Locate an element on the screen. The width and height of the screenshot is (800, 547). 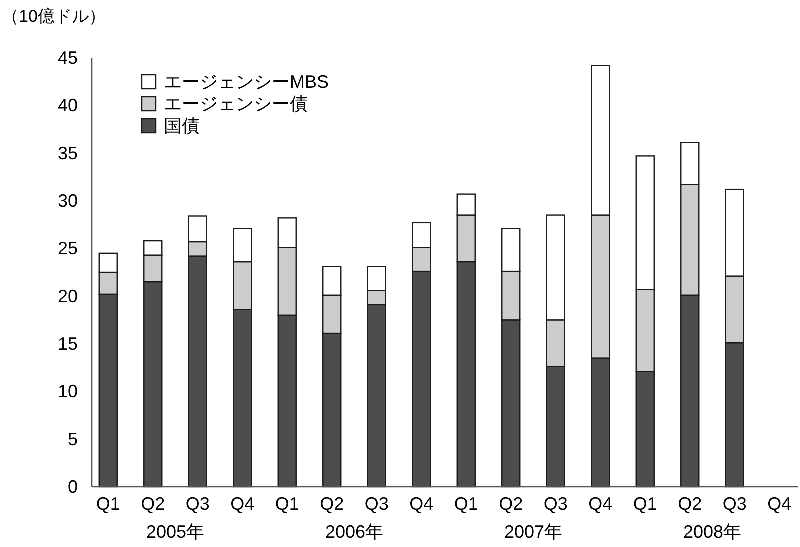
y-tick-label: 10 is located at coordinates (68, 392).